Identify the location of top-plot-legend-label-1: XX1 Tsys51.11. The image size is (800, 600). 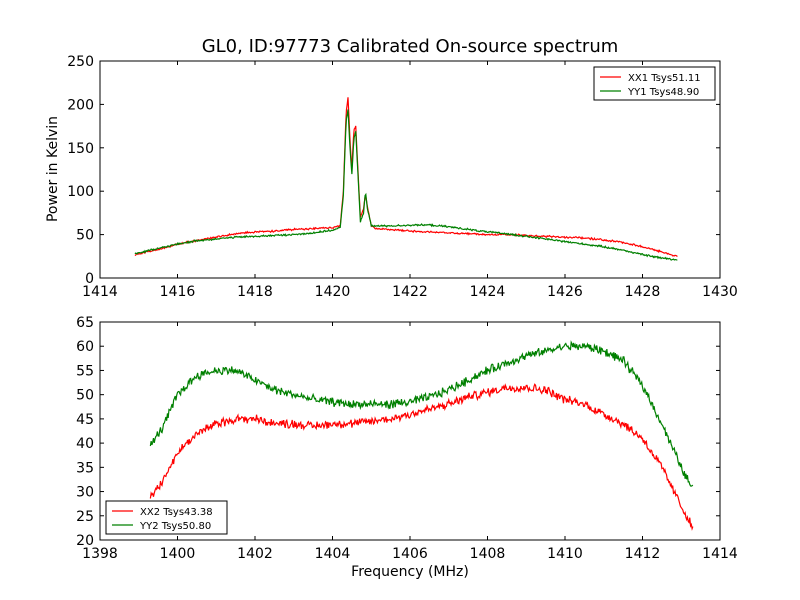
(664, 78).